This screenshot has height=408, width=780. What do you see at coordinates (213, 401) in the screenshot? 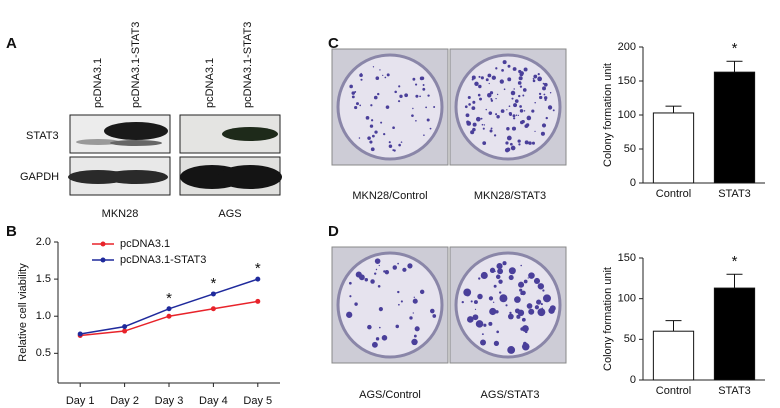
I see `x-tick-label: Day 4` at bounding box center [213, 401].